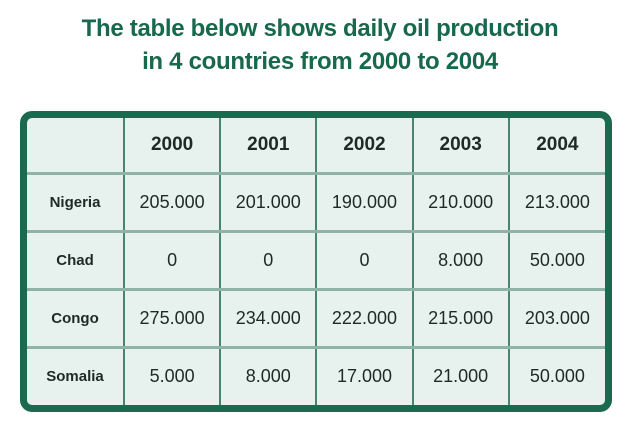  What do you see at coordinates (460, 317) in the screenshot?
I see `cell-congo-2003: 215.000` at bounding box center [460, 317].